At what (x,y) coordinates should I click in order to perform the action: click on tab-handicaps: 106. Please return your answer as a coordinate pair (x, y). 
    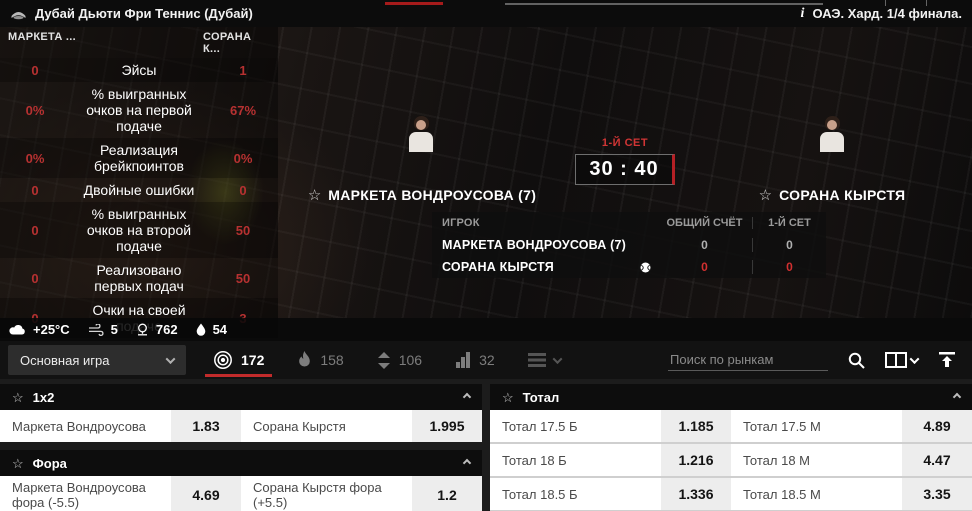
    Looking at the image, I should click on (399, 360).